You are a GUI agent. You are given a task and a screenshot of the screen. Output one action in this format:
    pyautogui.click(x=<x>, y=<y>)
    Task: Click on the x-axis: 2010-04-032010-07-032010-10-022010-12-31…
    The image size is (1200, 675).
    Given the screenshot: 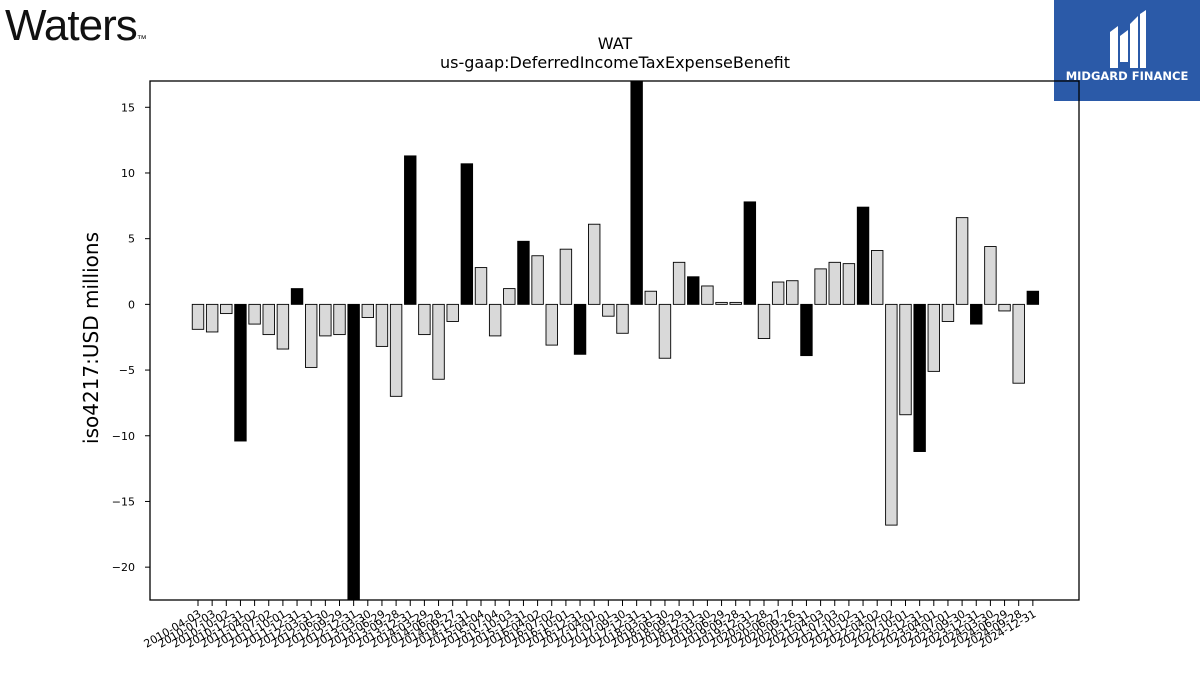 What is the action you would take?
    pyautogui.click(x=590, y=625)
    